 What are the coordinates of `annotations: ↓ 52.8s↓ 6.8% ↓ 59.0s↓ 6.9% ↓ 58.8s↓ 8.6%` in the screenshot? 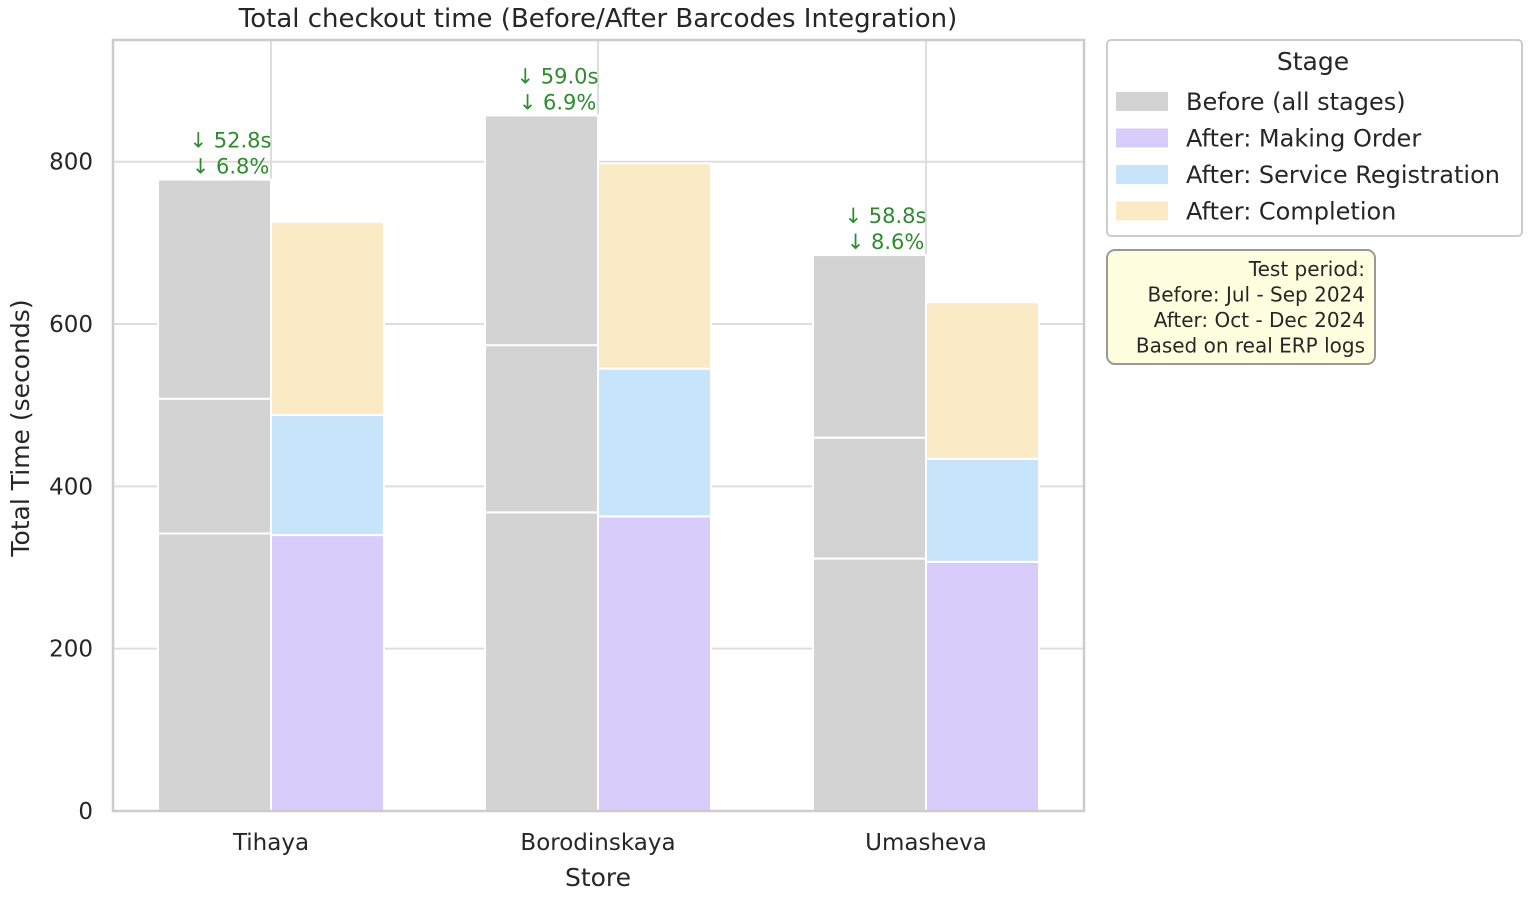 It's located at (558, 159).